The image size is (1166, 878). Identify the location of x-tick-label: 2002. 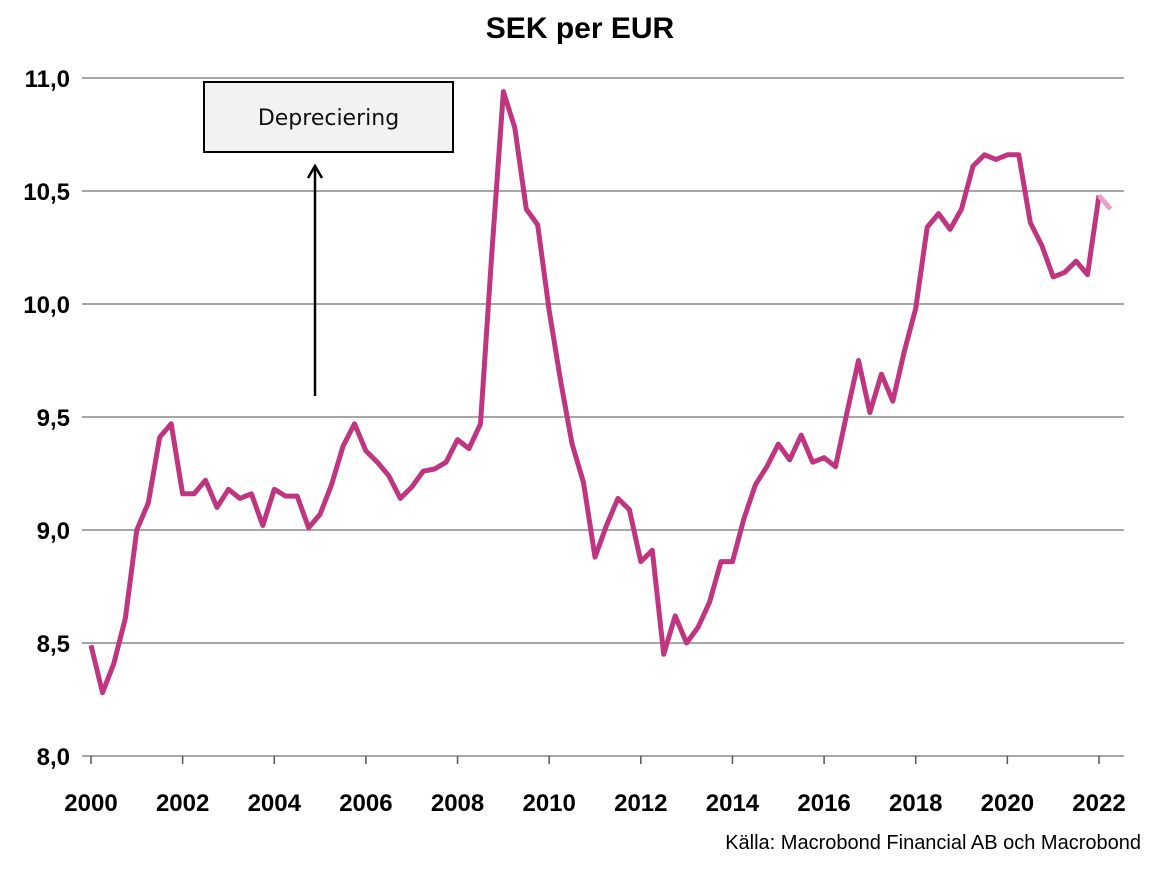
(182, 803).